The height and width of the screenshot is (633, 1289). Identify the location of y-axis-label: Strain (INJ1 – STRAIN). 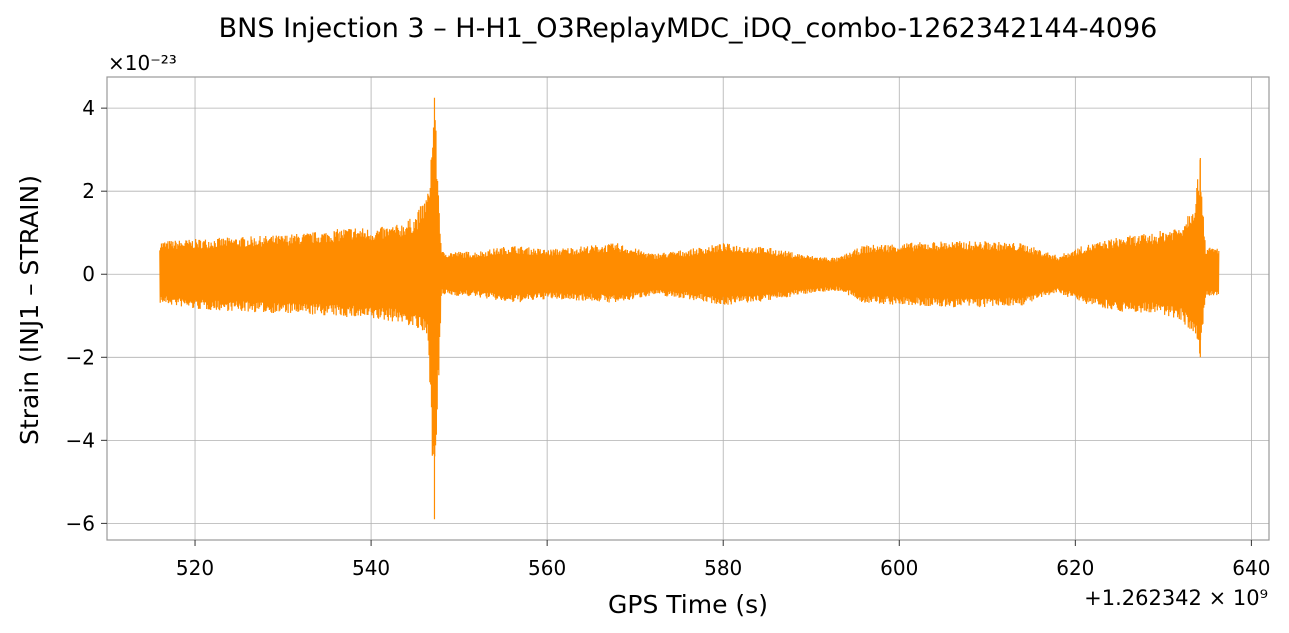
(29, 310).